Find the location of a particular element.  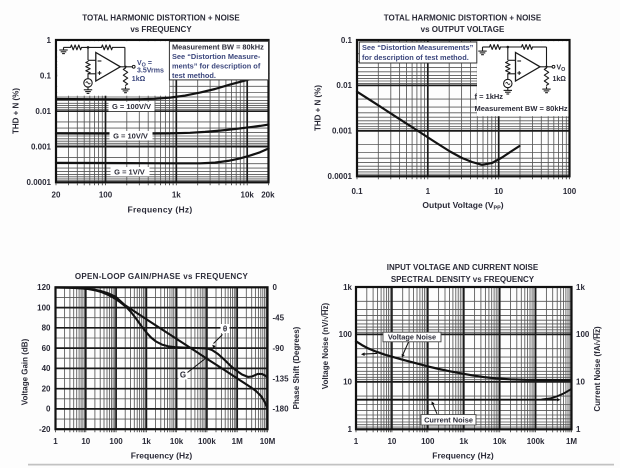

svg-text: vs OUTPUT VOLTAGE is located at coordinates (463, 29).